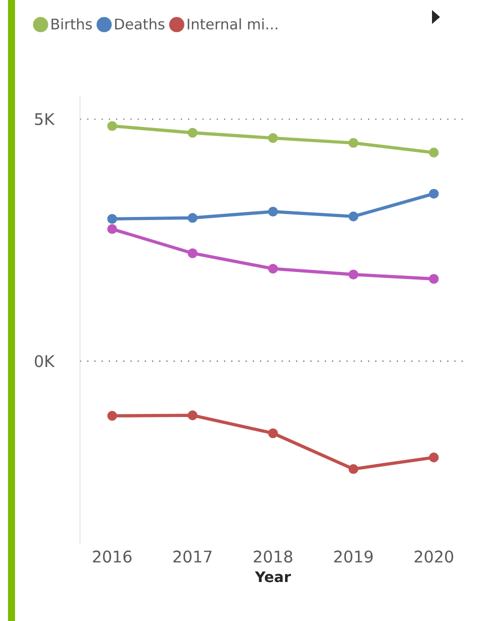  Describe the element at coordinates (112, 556) in the screenshot. I see `x-tick-label: 2016` at that location.